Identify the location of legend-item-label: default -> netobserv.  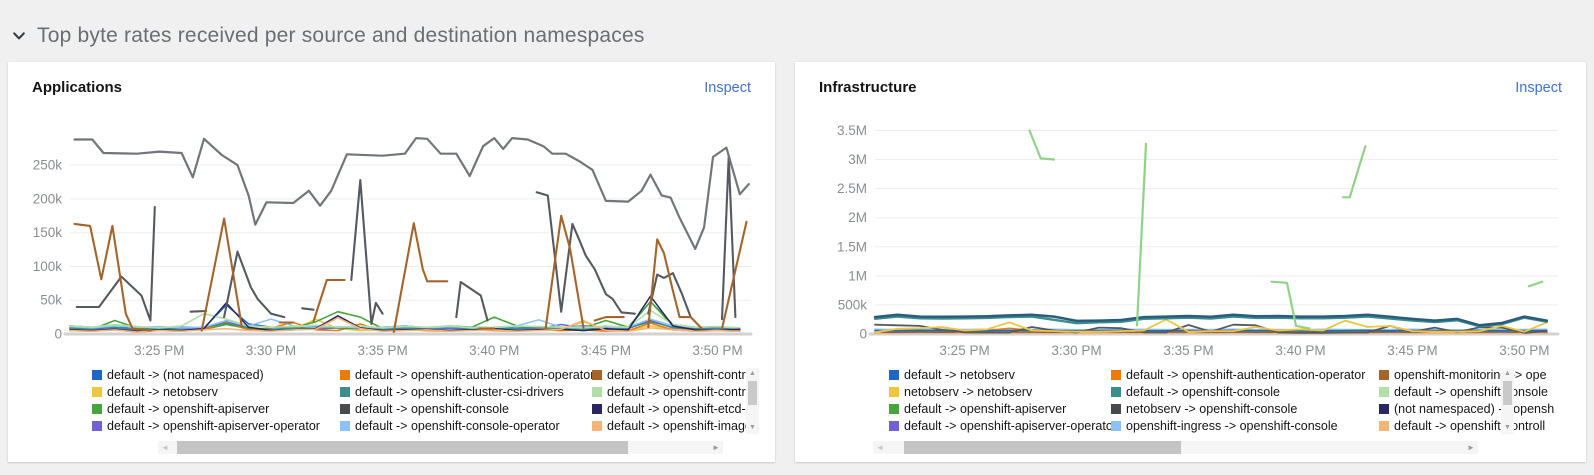
(162, 391).